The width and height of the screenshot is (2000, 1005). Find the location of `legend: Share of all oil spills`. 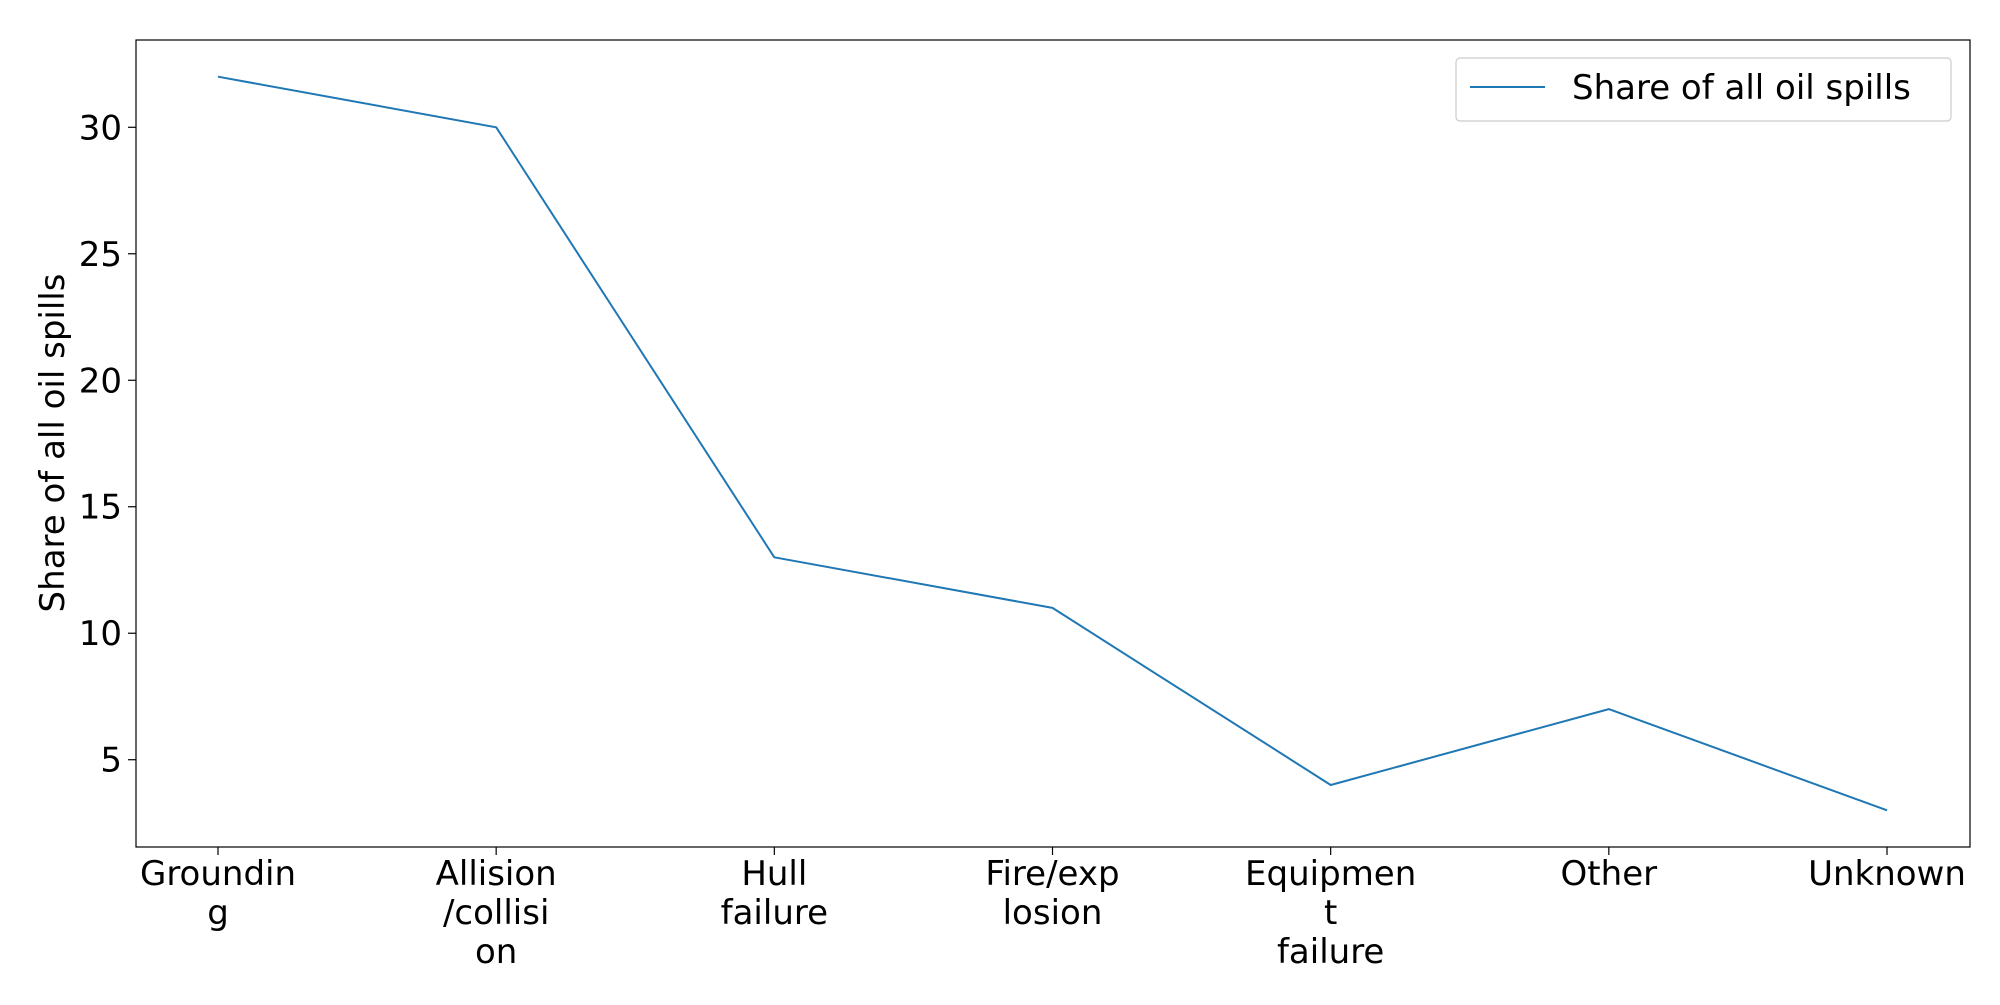

legend: Share of all oil spills is located at coordinates (1703, 89).